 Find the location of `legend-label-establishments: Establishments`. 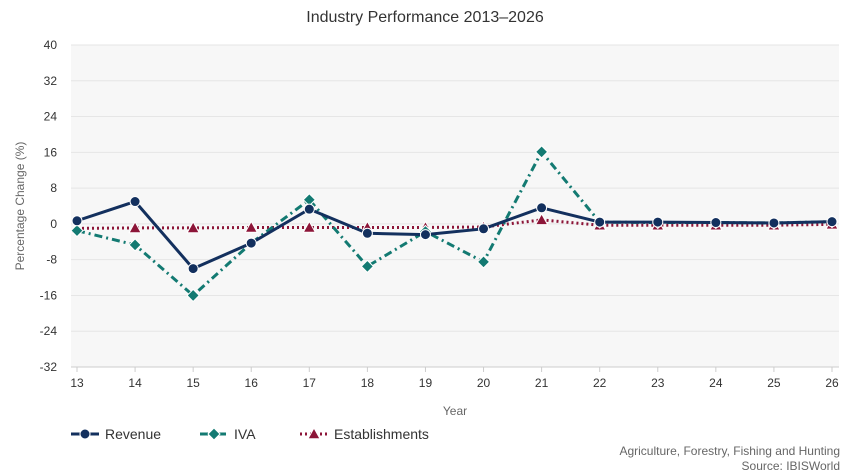

legend-label-establishments: Establishments is located at coordinates (381, 434).